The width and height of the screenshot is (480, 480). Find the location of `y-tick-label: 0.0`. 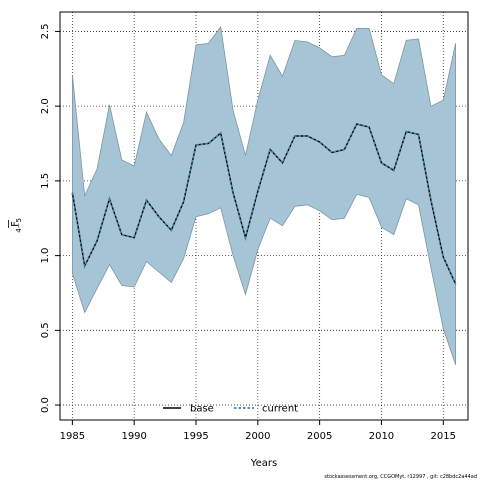

y-tick-label: 0.0 is located at coordinates (45, 405).